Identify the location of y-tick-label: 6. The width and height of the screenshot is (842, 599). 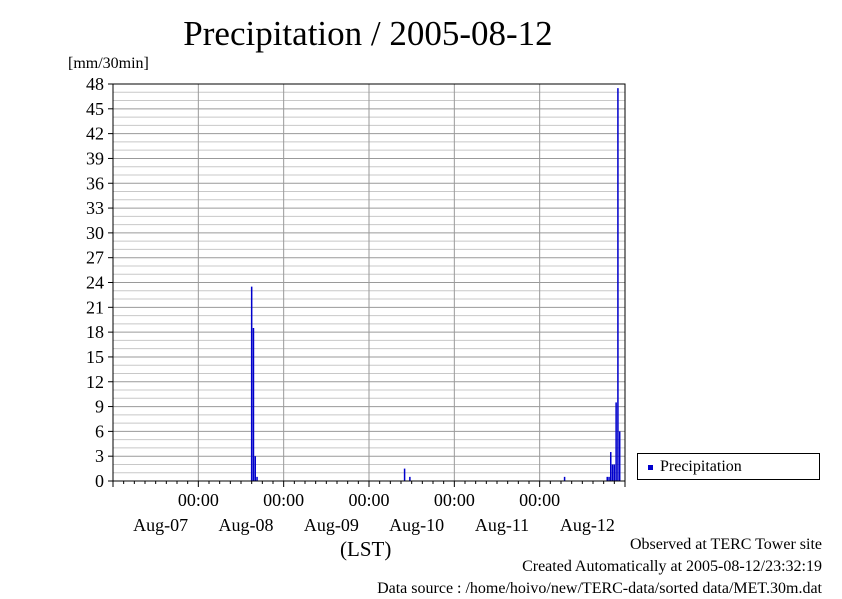
(99, 431).